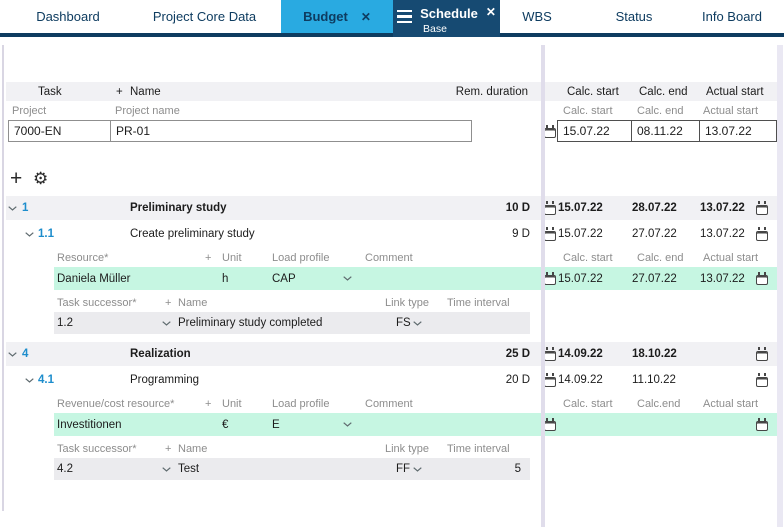 The width and height of the screenshot is (784, 527). What do you see at coordinates (389, 258) in the screenshot?
I see `comment-col-label: Comment` at bounding box center [389, 258].